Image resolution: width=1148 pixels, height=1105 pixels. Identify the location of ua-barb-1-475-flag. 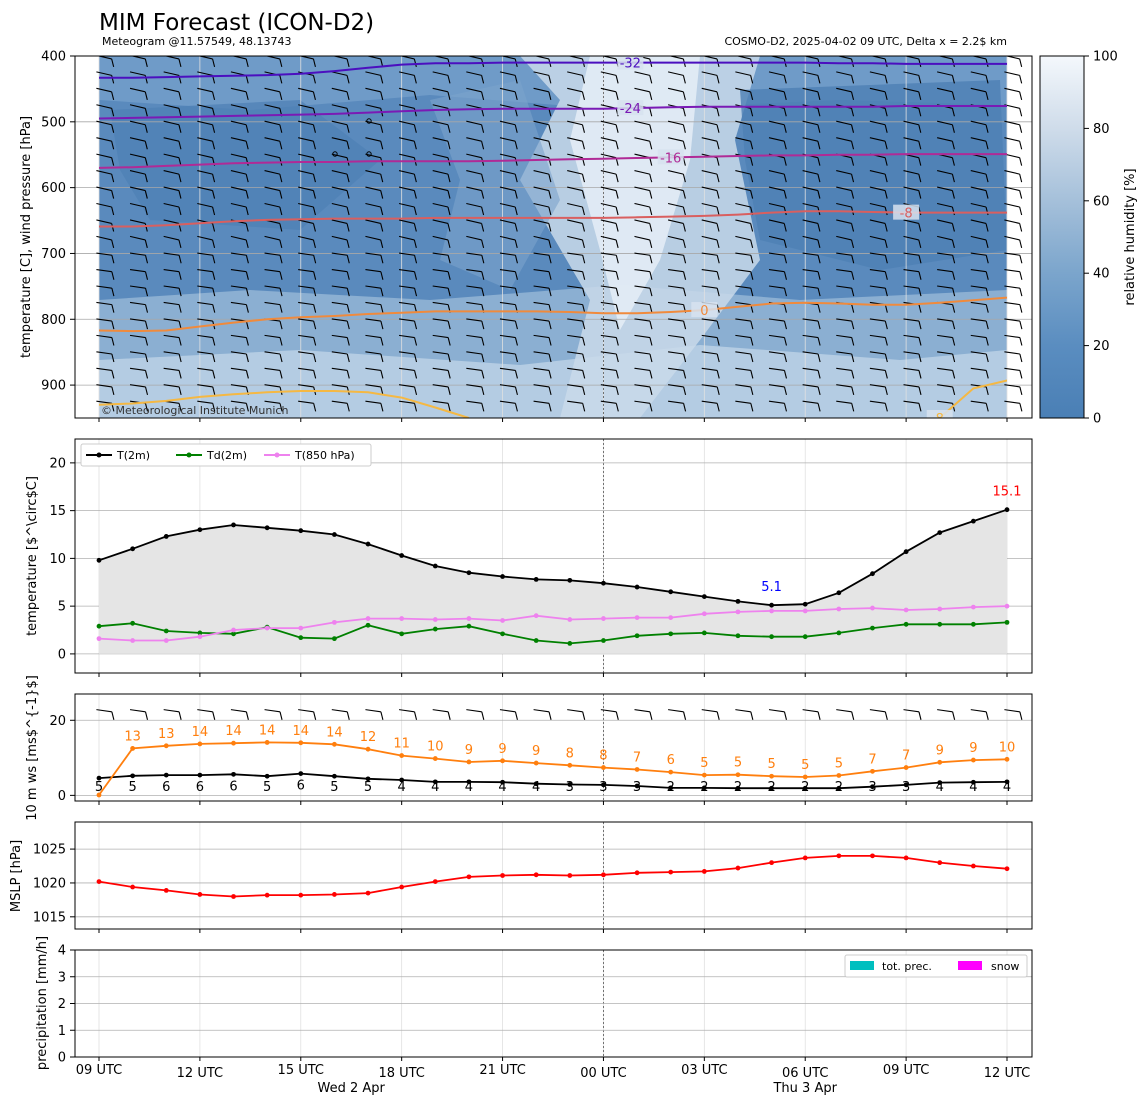
(146, 112).